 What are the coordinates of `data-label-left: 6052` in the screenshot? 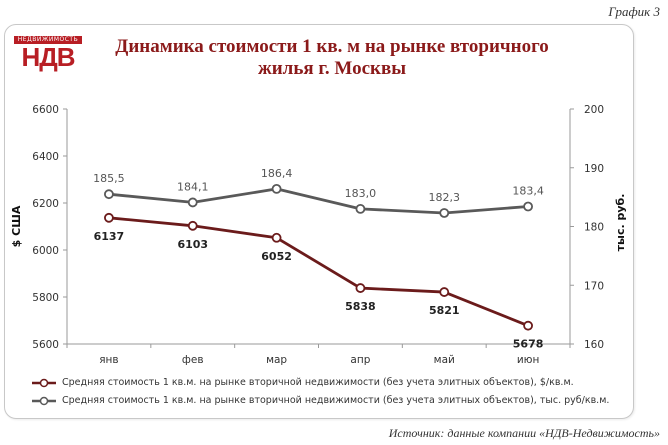 It's located at (276, 256).